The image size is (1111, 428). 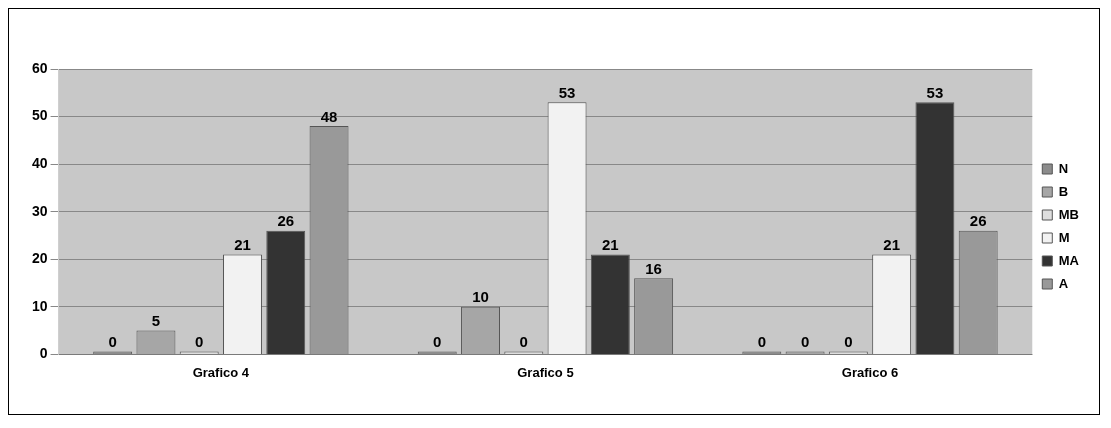 What do you see at coordinates (1068, 214) in the screenshot?
I see `legend-label: MB` at bounding box center [1068, 214].